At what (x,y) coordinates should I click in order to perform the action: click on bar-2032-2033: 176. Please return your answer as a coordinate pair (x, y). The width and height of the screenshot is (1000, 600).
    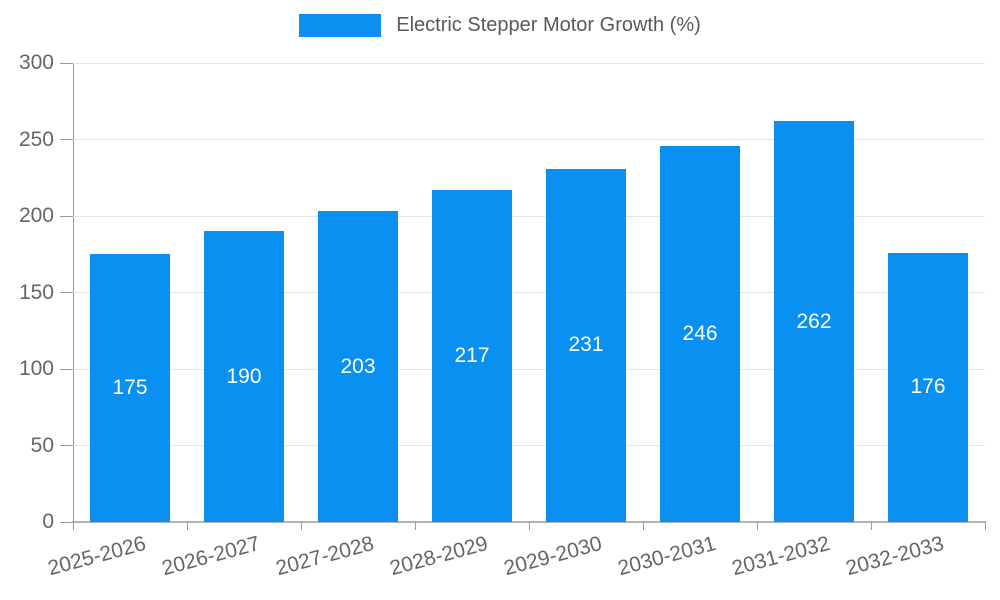
    Looking at the image, I should click on (928, 387).